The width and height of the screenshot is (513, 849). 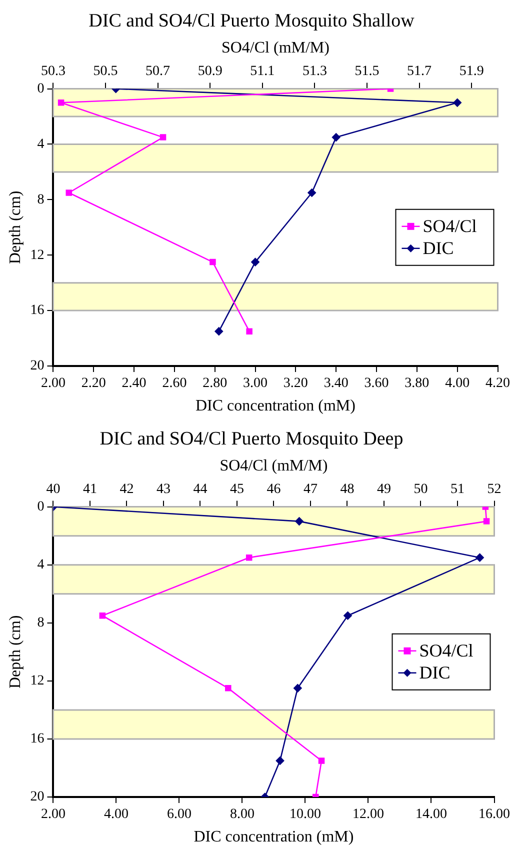 What do you see at coordinates (431, 814) in the screenshot?
I see `x-tick-label: 14.00` at bounding box center [431, 814].